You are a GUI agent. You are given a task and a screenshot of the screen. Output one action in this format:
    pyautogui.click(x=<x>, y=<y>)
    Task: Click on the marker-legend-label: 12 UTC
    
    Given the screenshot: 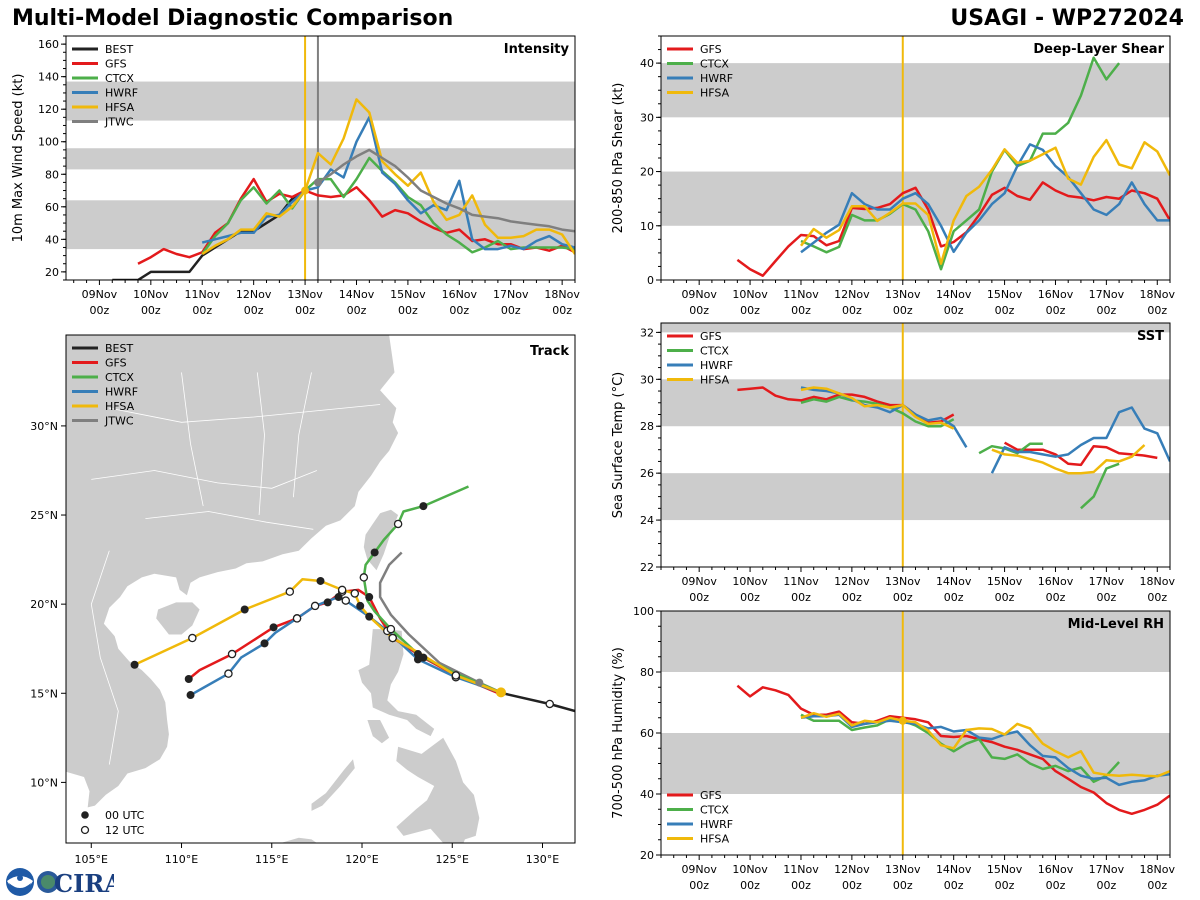 What is the action you would take?
    pyautogui.click(x=125, y=830)
    